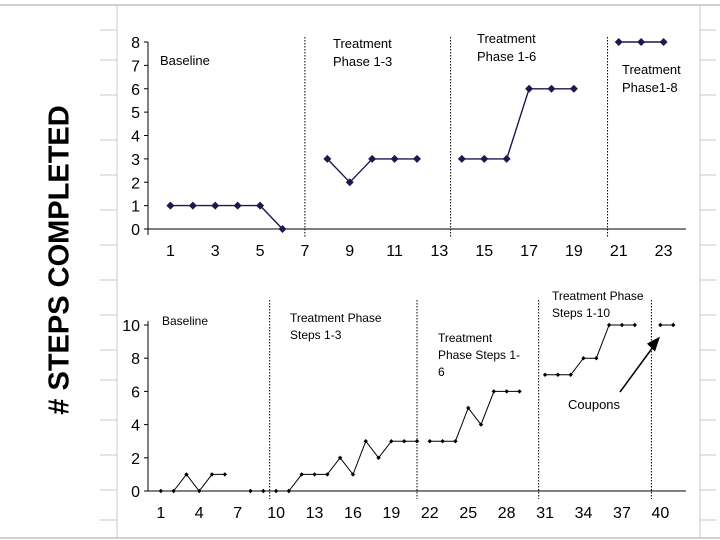 The image size is (720, 540). Describe the element at coordinates (135, 66) in the screenshot. I see `top-y-tick-label: 7` at that location.